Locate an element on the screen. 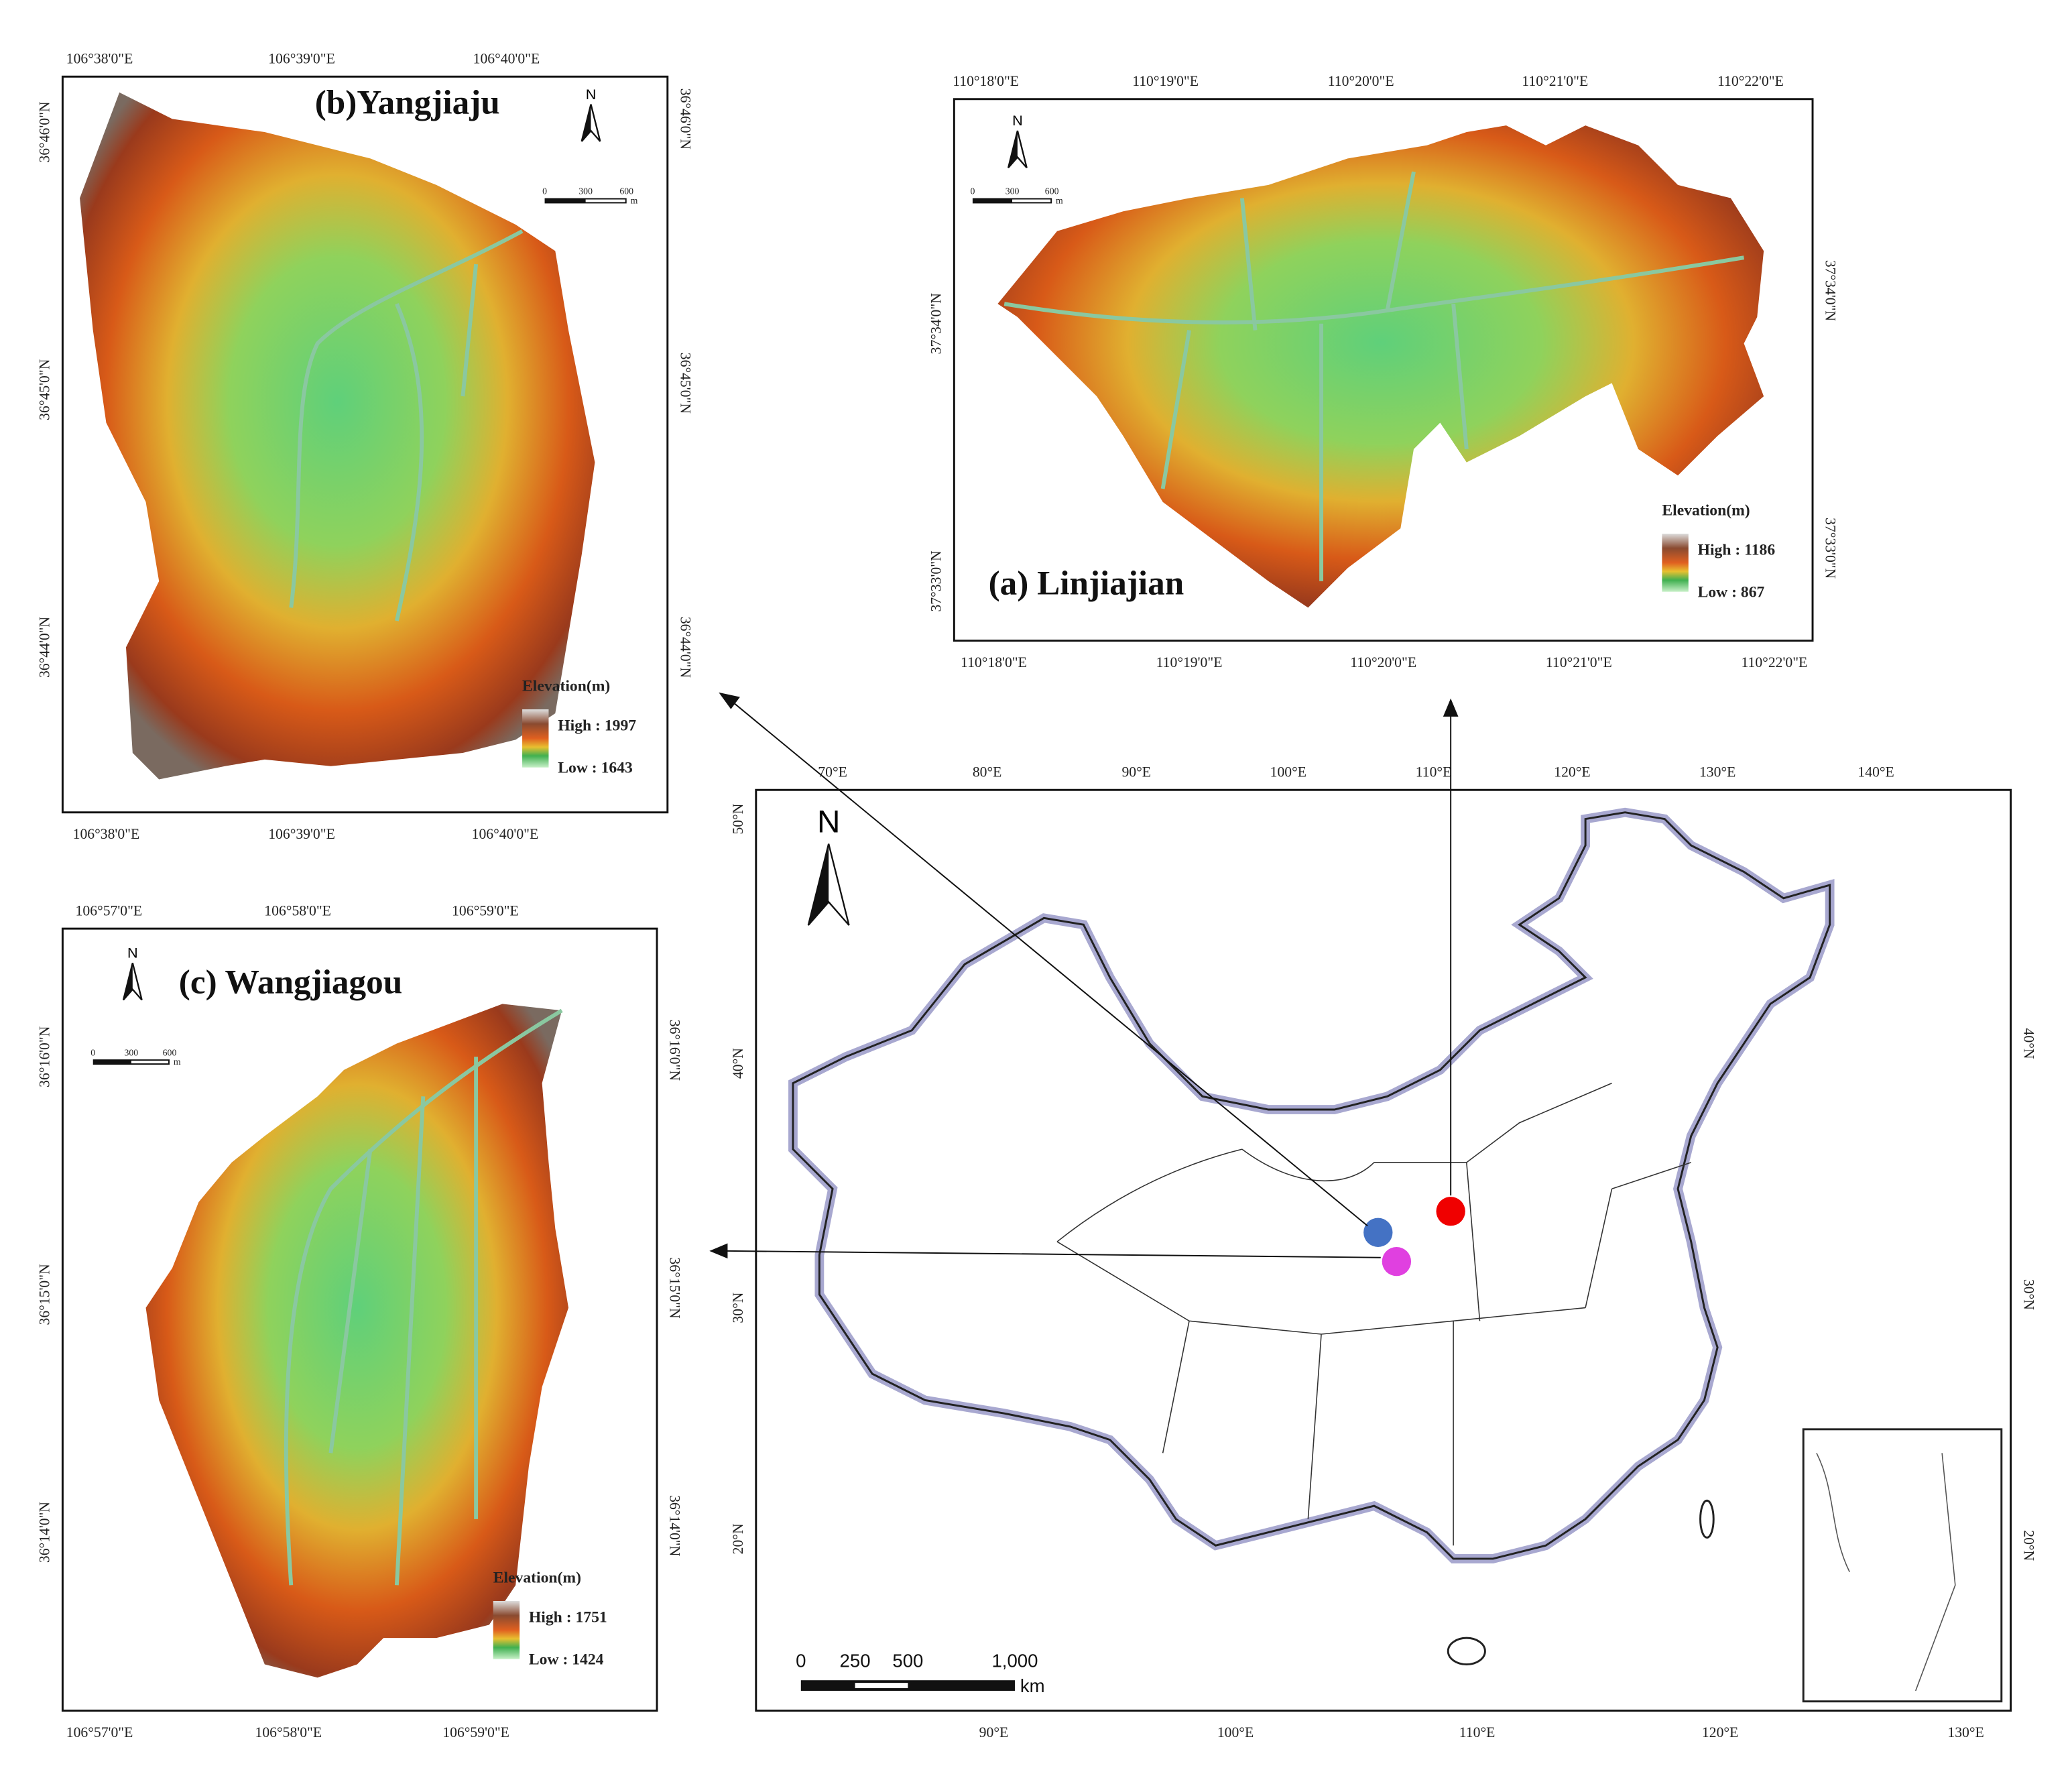  right-tick-label: 37°34'0"N is located at coordinates (1831, 291).